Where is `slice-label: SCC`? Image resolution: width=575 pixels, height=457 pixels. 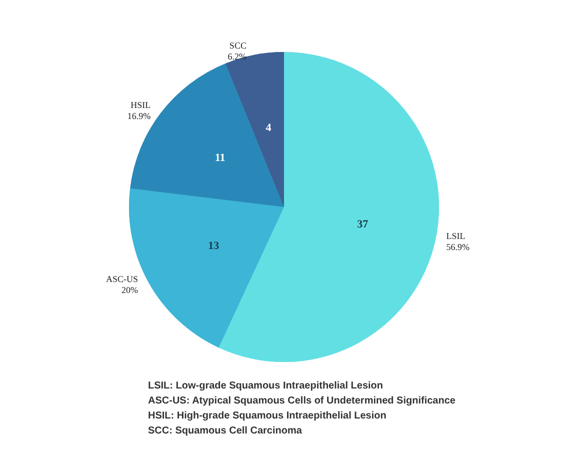
slice-label: SCC is located at coordinates (237, 45).